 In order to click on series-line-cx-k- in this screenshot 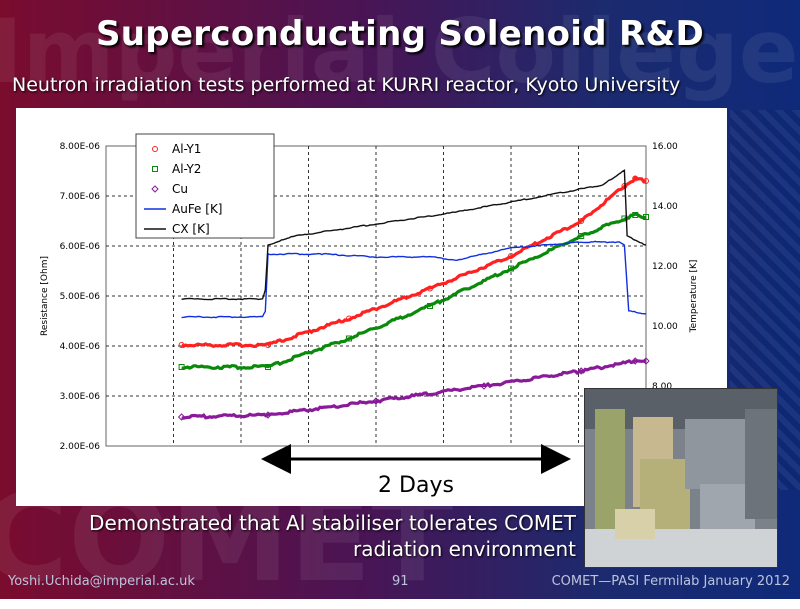, I will do `click(414, 235)`.